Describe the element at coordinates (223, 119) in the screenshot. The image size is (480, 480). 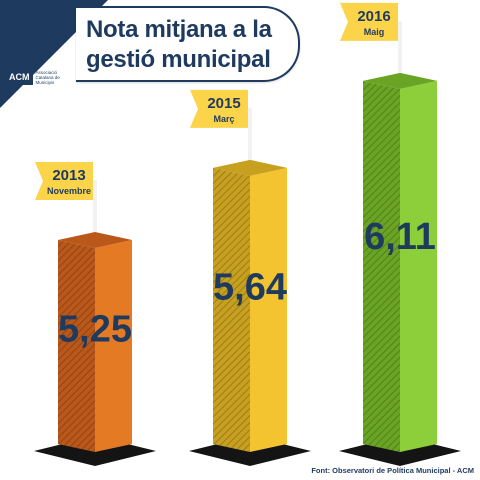
I see `category-sublabel: Març` at that location.